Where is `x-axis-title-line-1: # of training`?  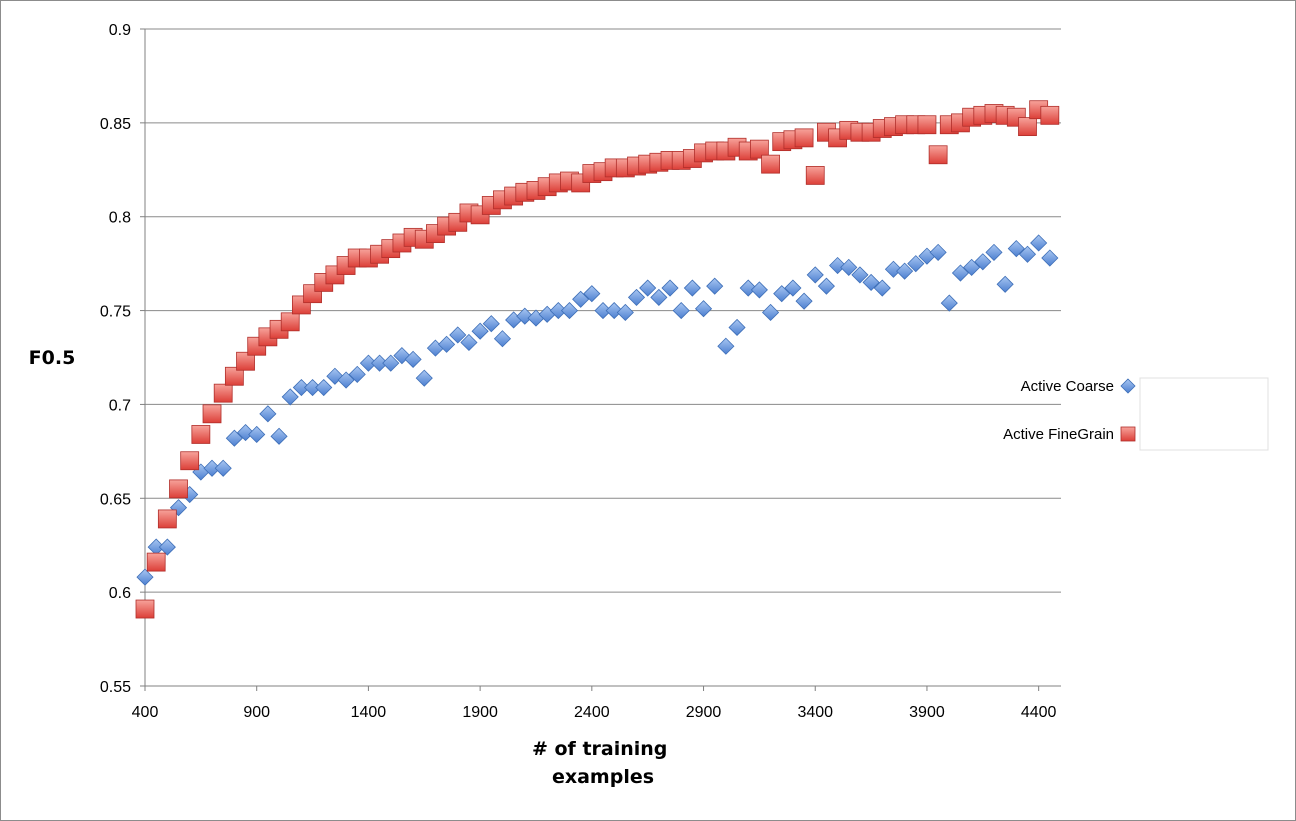
x-axis-title-line-1: # of training is located at coordinates (599, 749).